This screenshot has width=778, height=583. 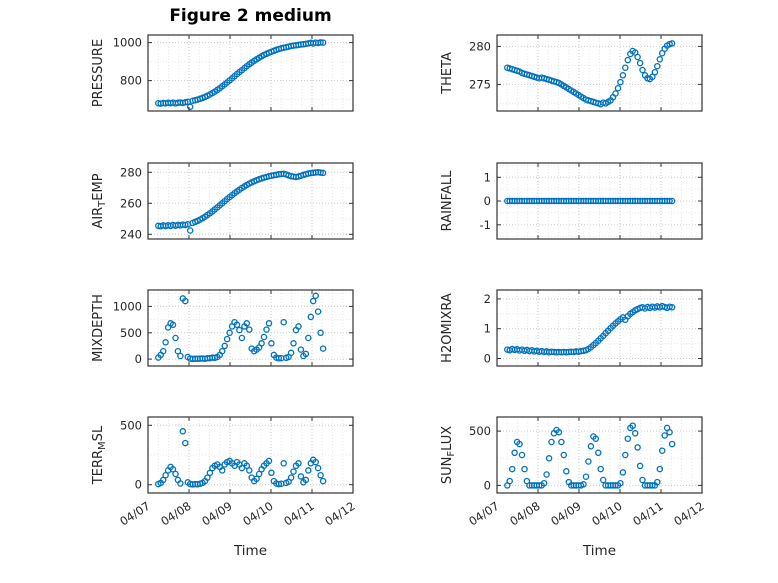 I want to click on y-axis-label: THETA, so click(x=447, y=73).